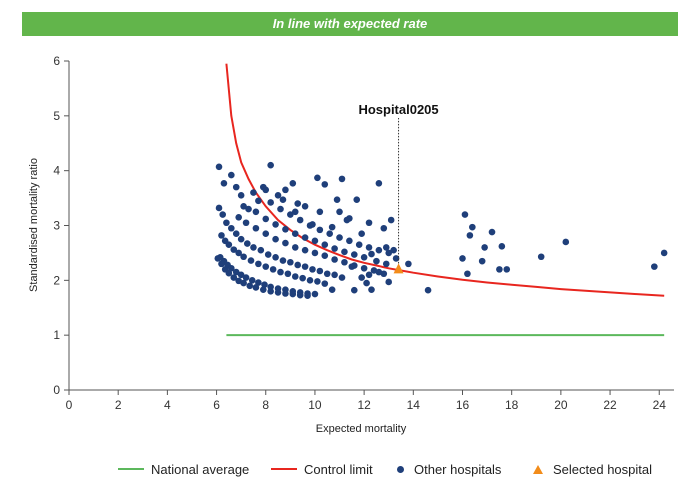  I want to click on y-tick-label: 4, so click(56, 171).